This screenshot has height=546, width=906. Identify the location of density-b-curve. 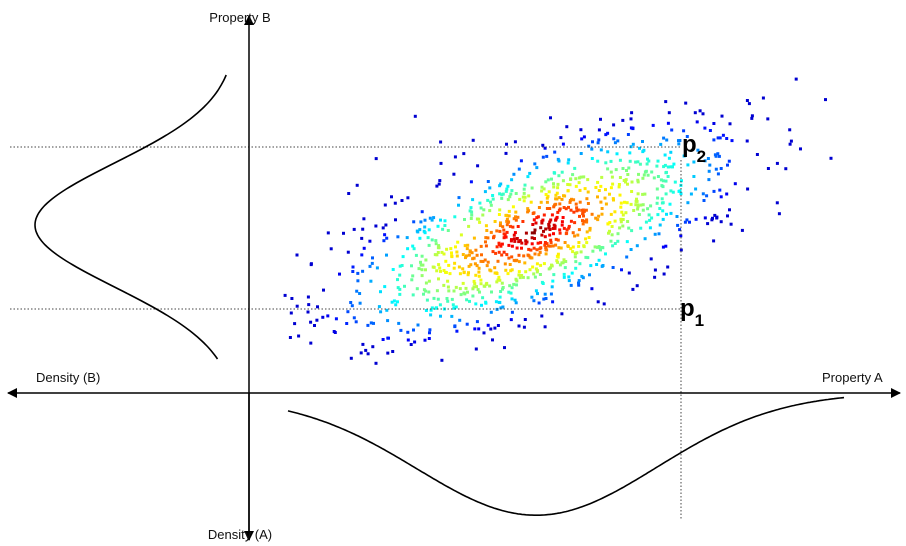
(130, 217).